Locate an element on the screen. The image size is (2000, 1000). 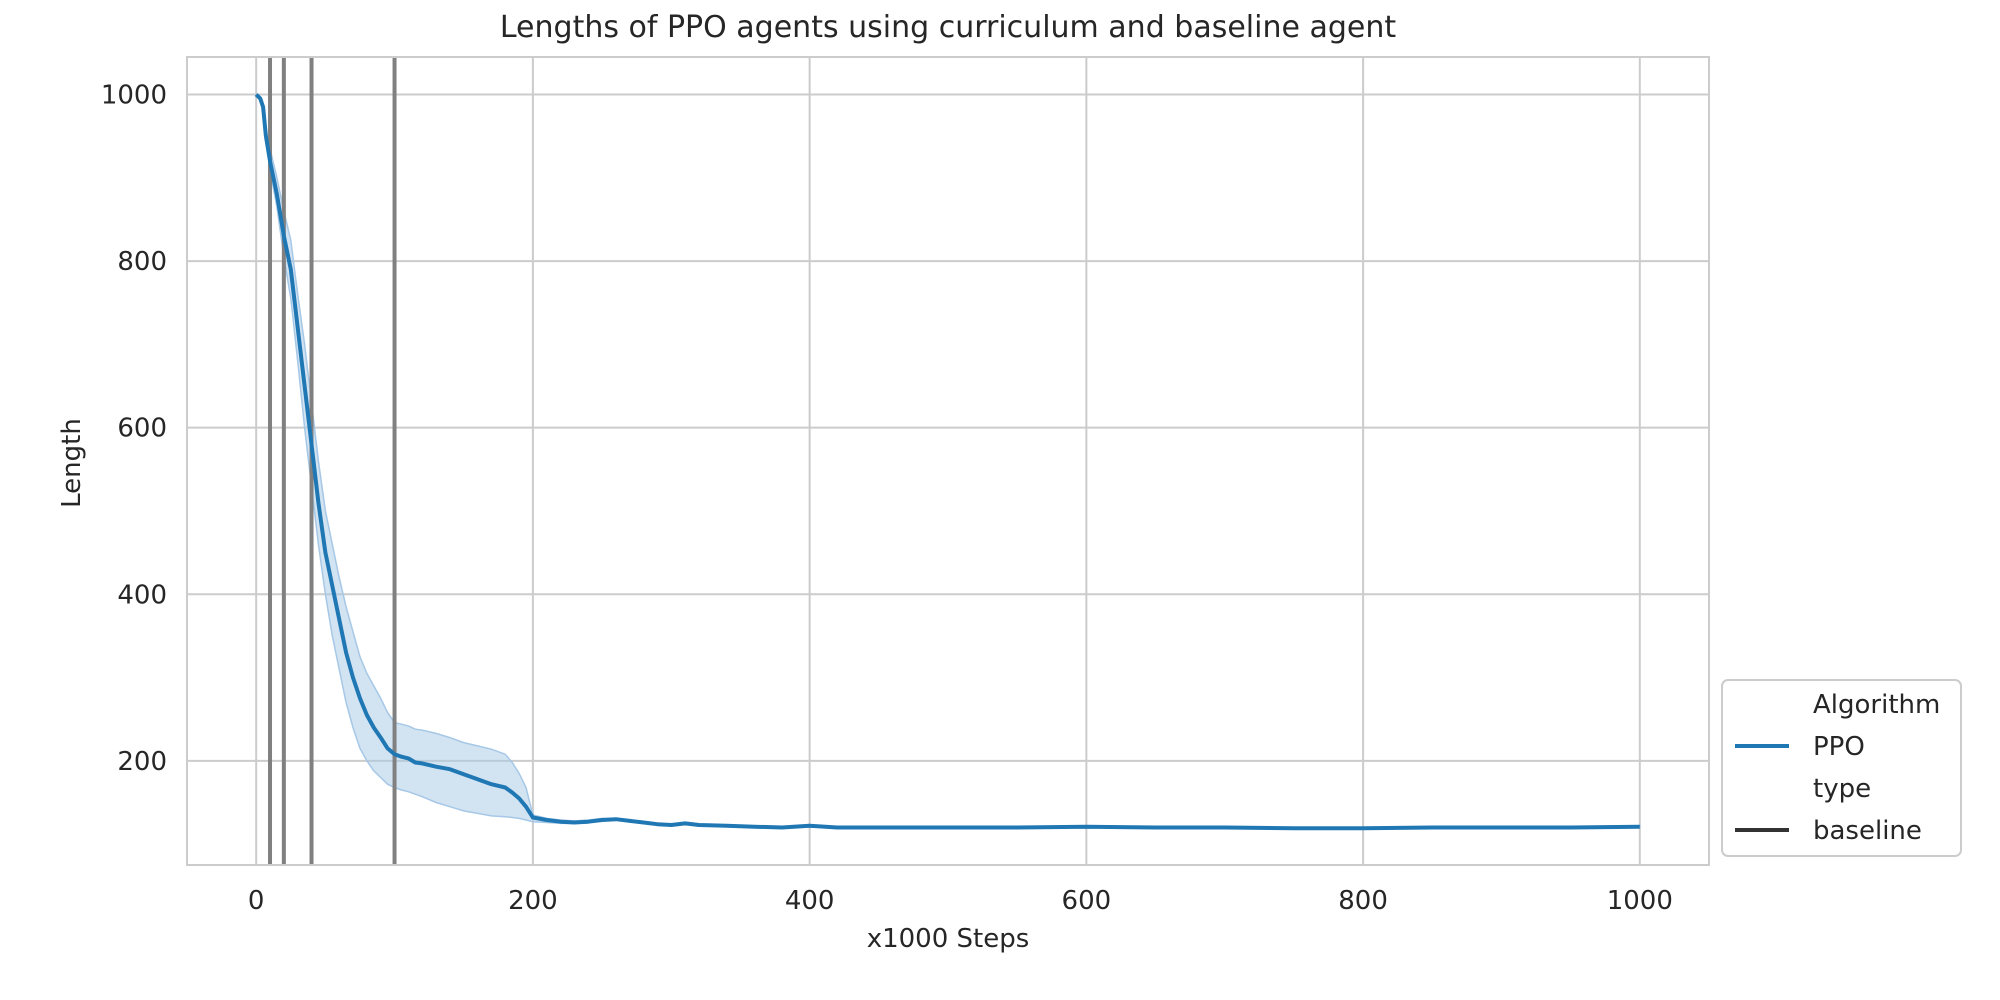
y-tick-label: 600 is located at coordinates (142, 429).